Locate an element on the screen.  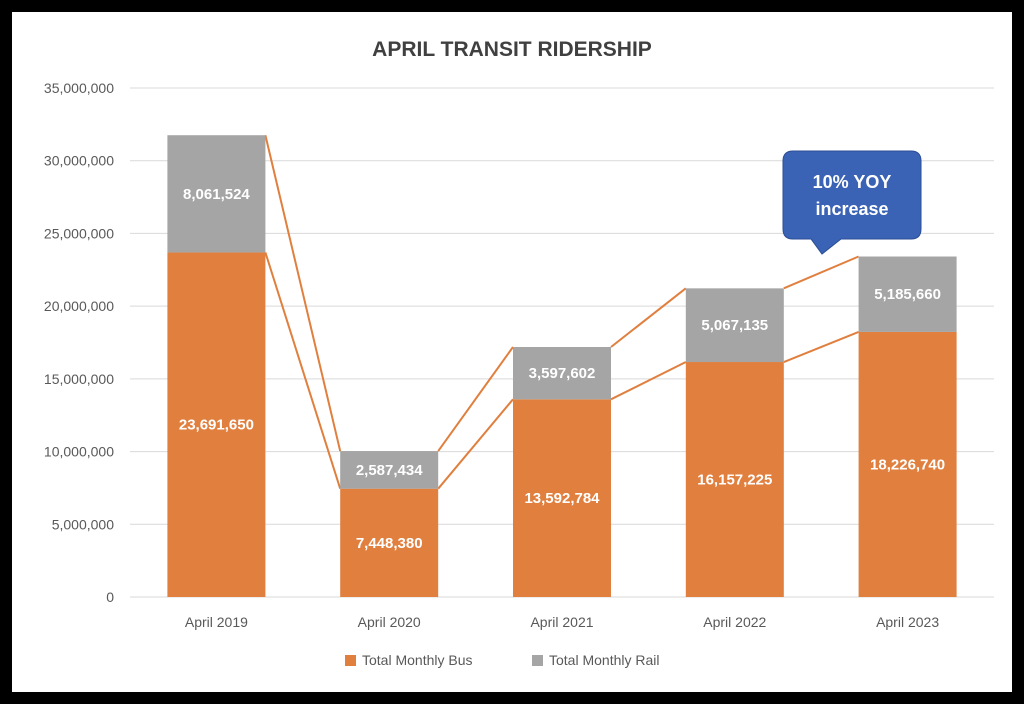
data-label-bus: 16,157,225 is located at coordinates (734, 480).